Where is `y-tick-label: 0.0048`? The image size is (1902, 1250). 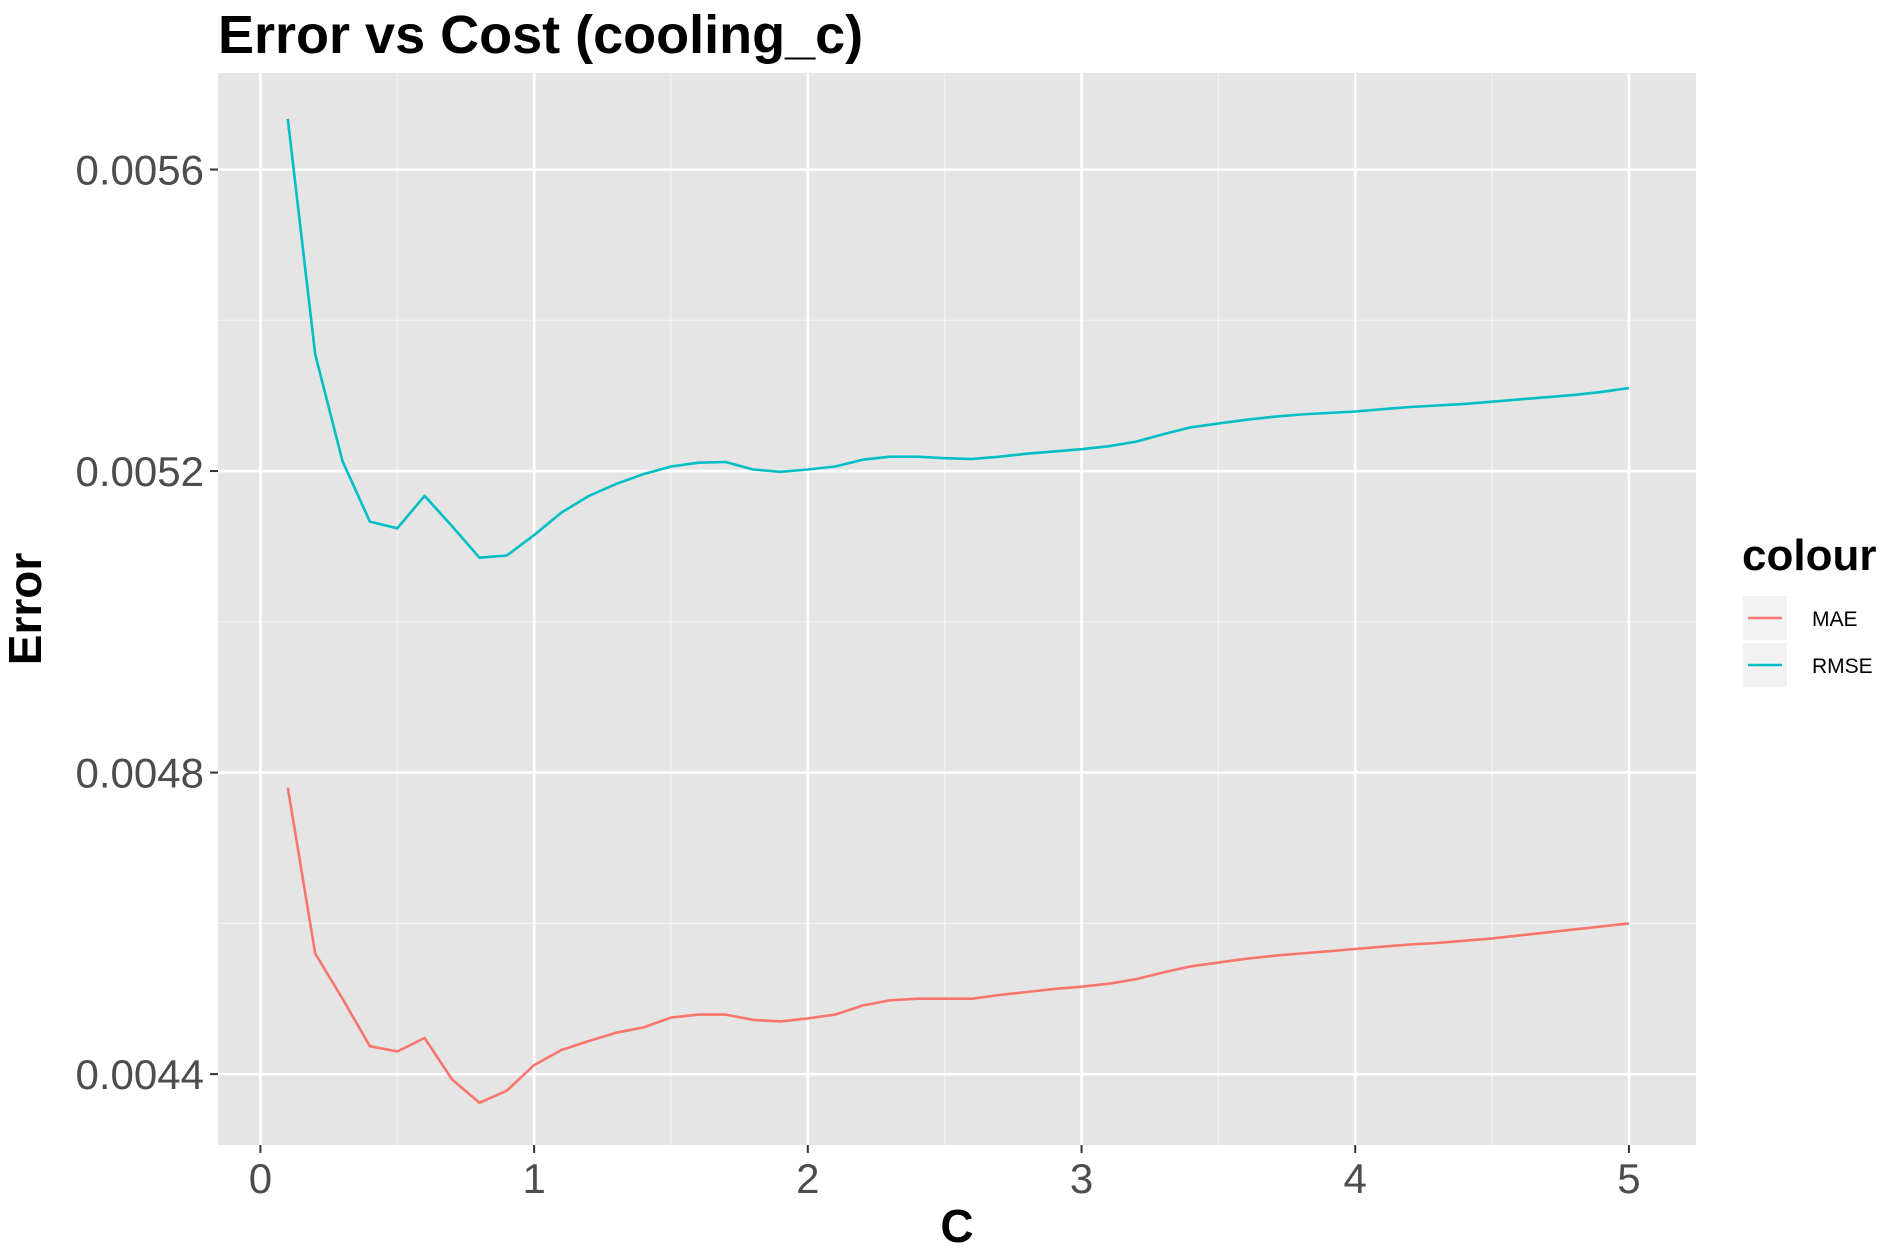
y-tick-label: 0.0048 is located at coordinates (140, 773).